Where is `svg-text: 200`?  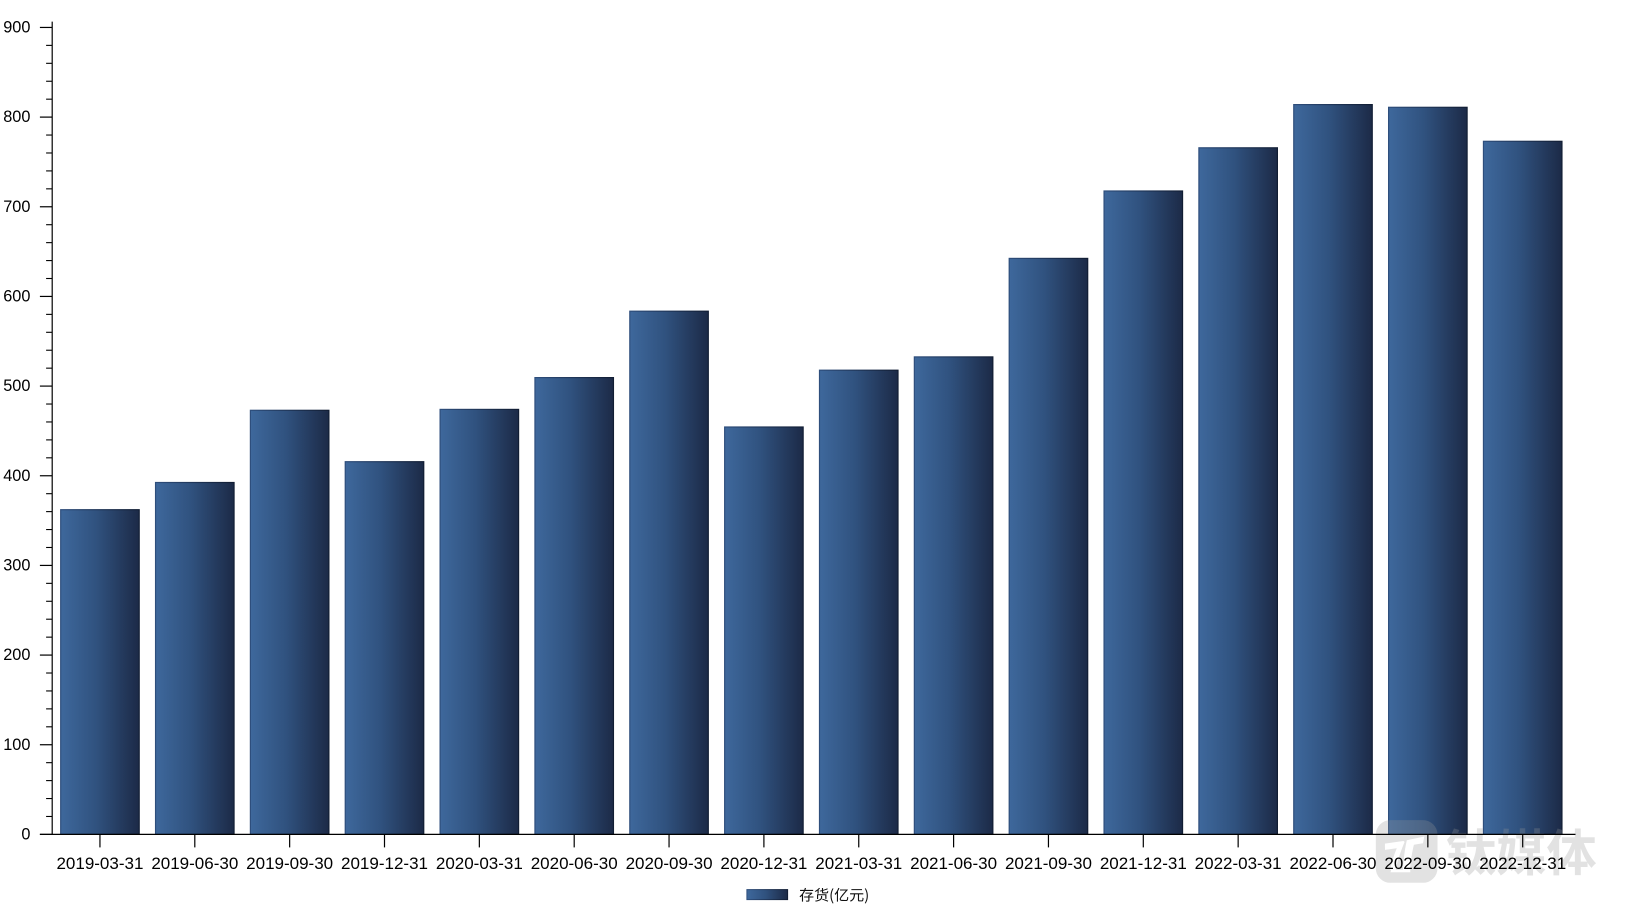
svg-text: 200 is located at coordinates (16, 655).